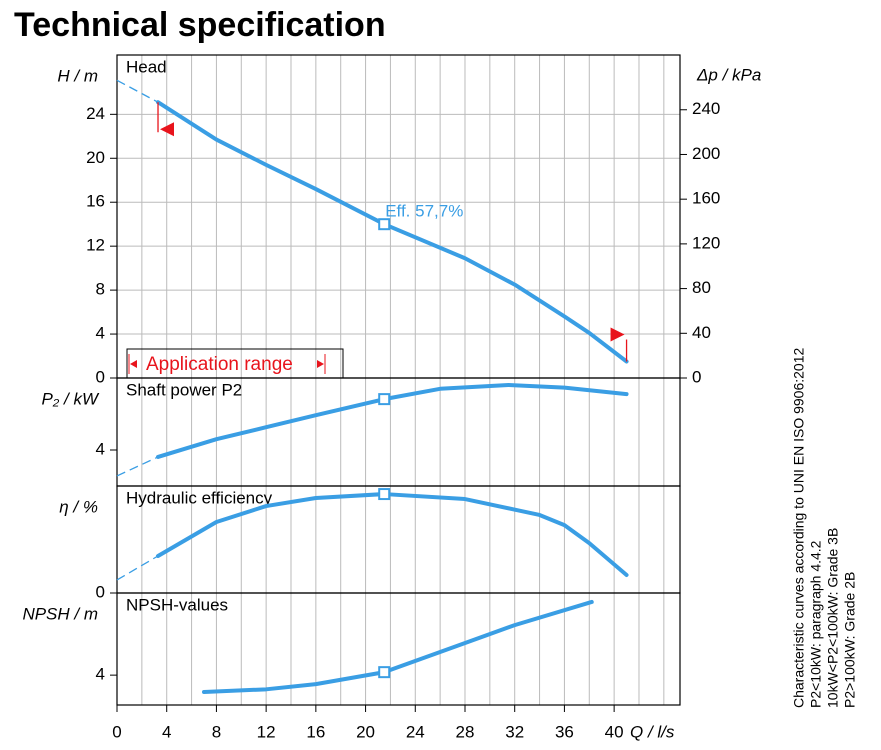  I want to click on panel-title: Head, so click(146, 66).